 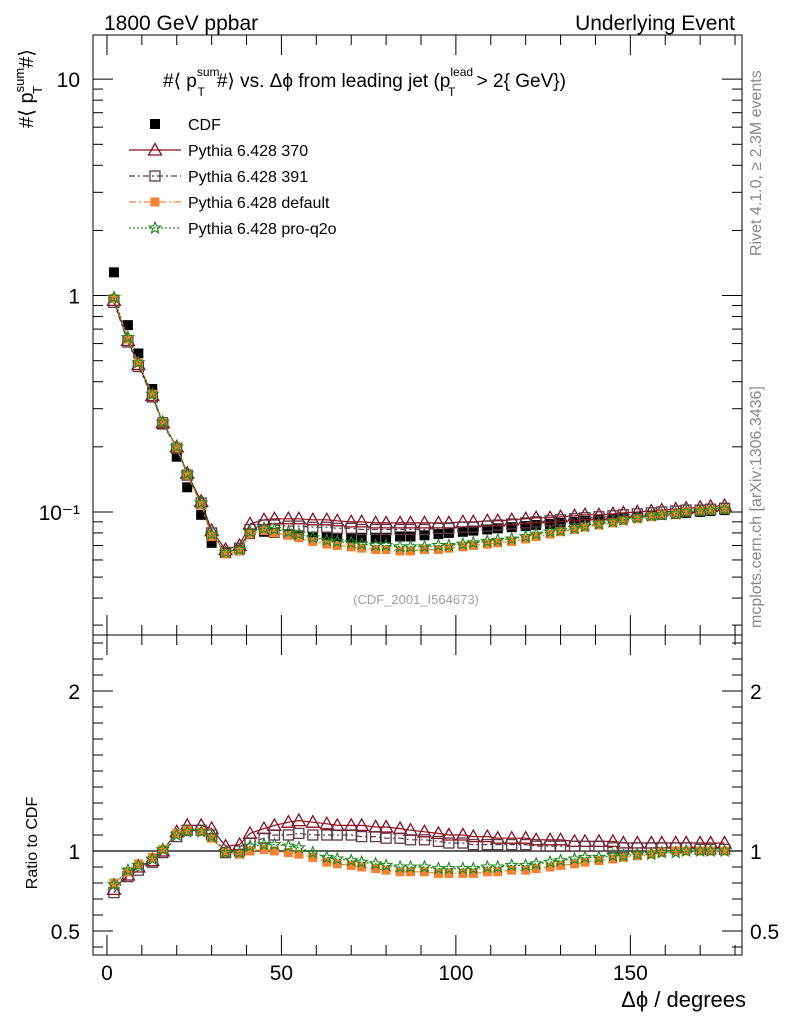 What do you see at coordinates (59, 513) in the screenshot?
I see `main-y-tick-label: 10⁻¹` at bounding box center [59, 513].